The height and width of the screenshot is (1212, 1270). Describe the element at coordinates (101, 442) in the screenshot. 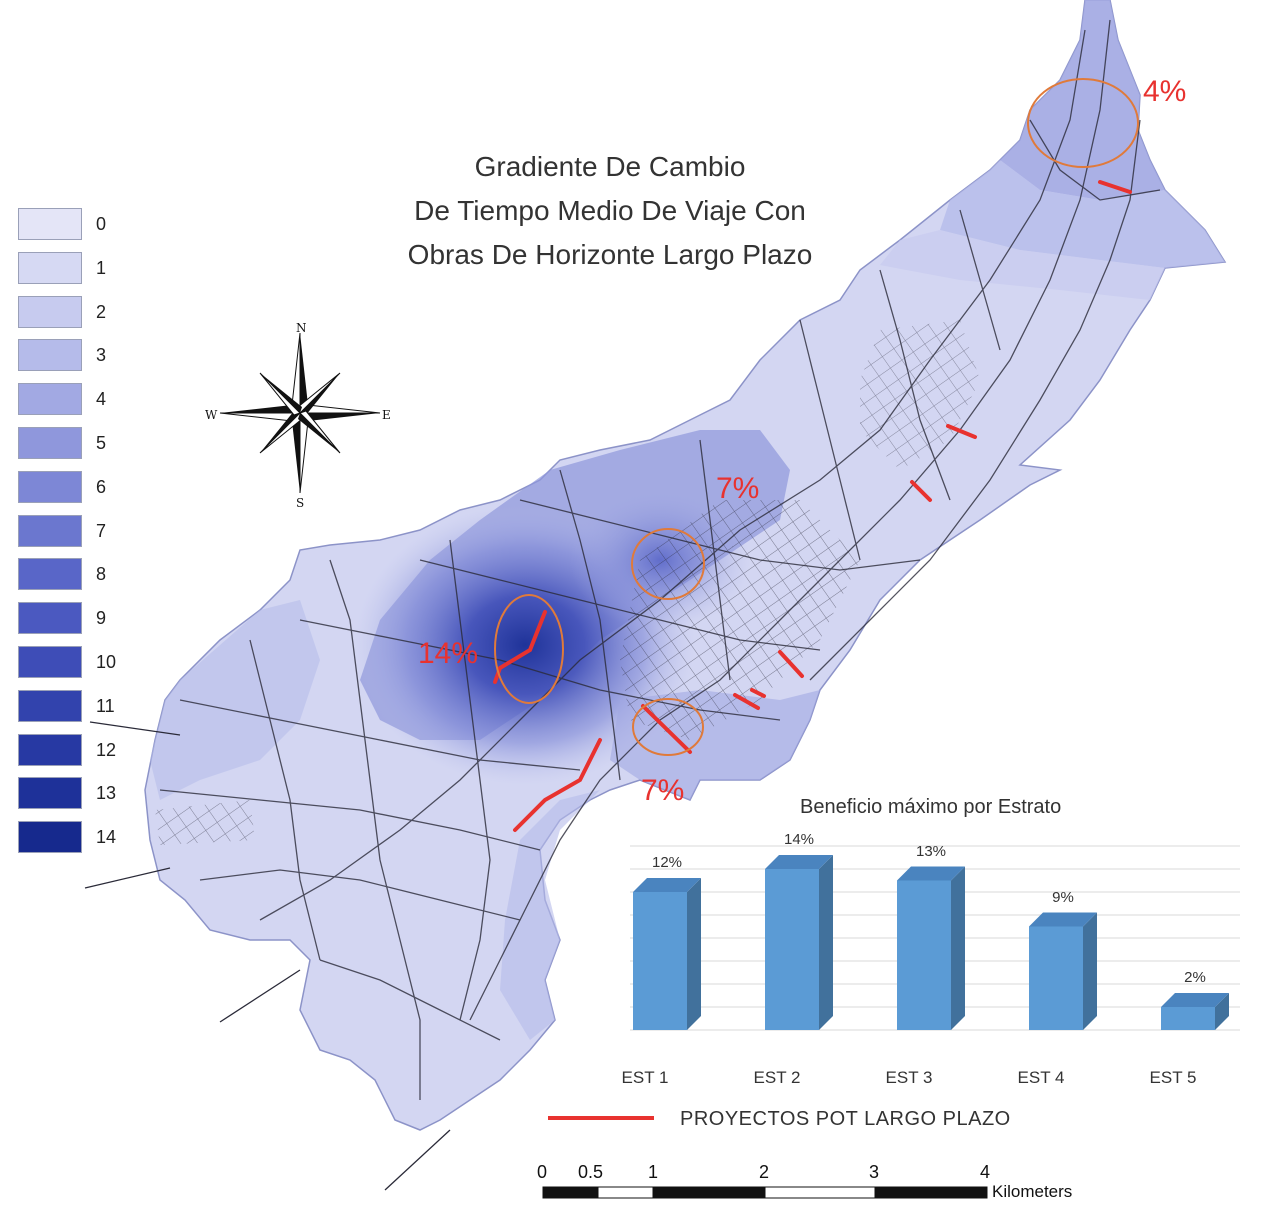

I see `legend-value-label: 5` at that location.